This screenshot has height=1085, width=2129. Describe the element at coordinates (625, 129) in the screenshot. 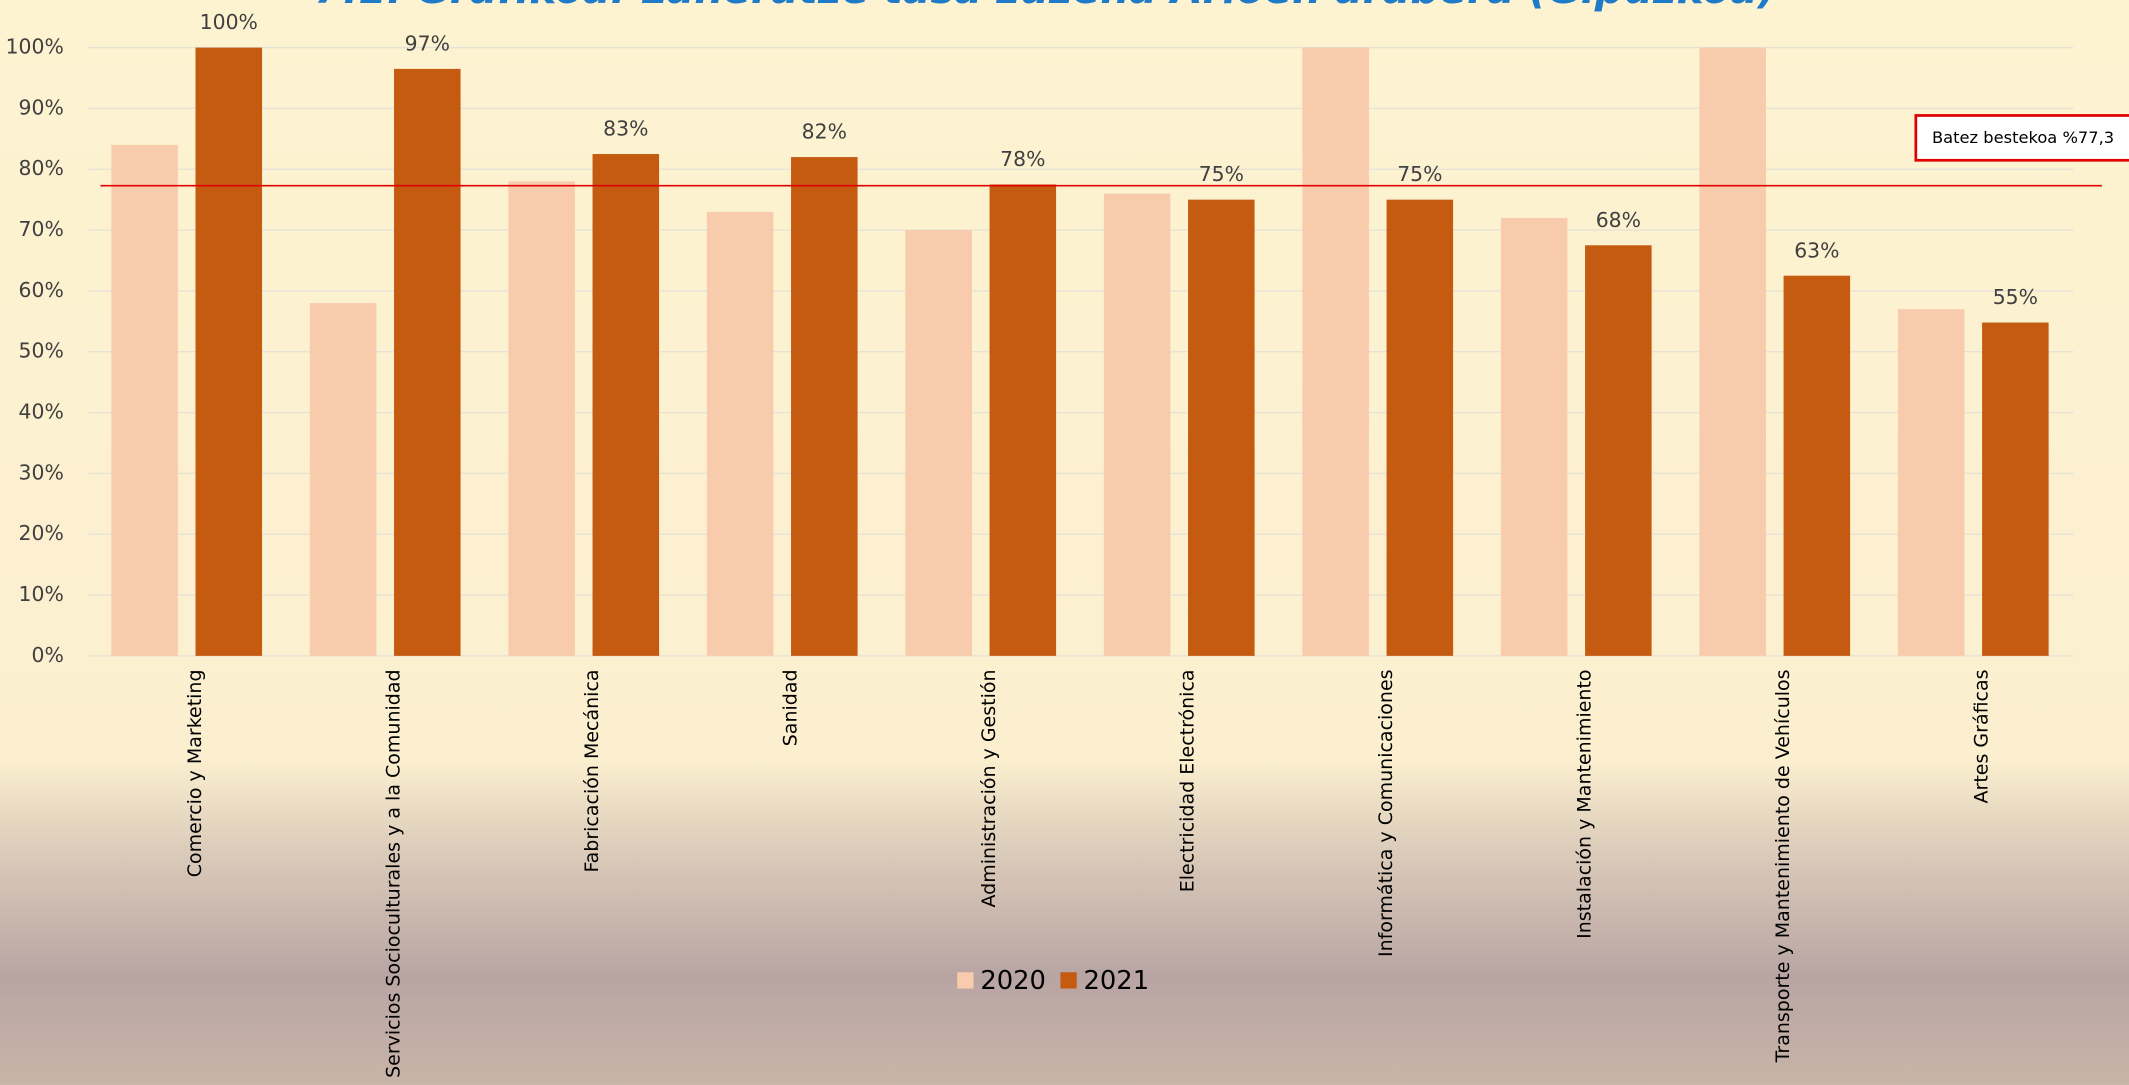

I see `data-label: 83%` at that location.